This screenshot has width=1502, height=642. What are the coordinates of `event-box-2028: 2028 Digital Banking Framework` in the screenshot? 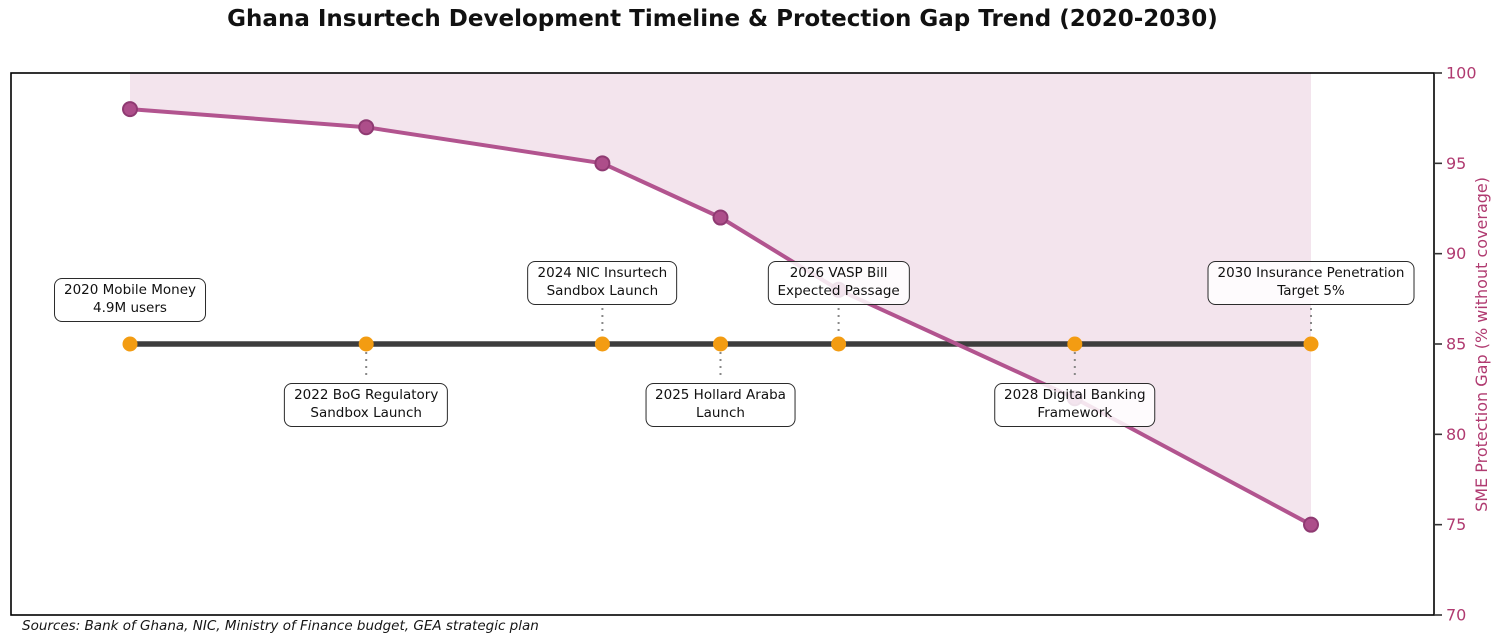 It's located at (1075, 405).